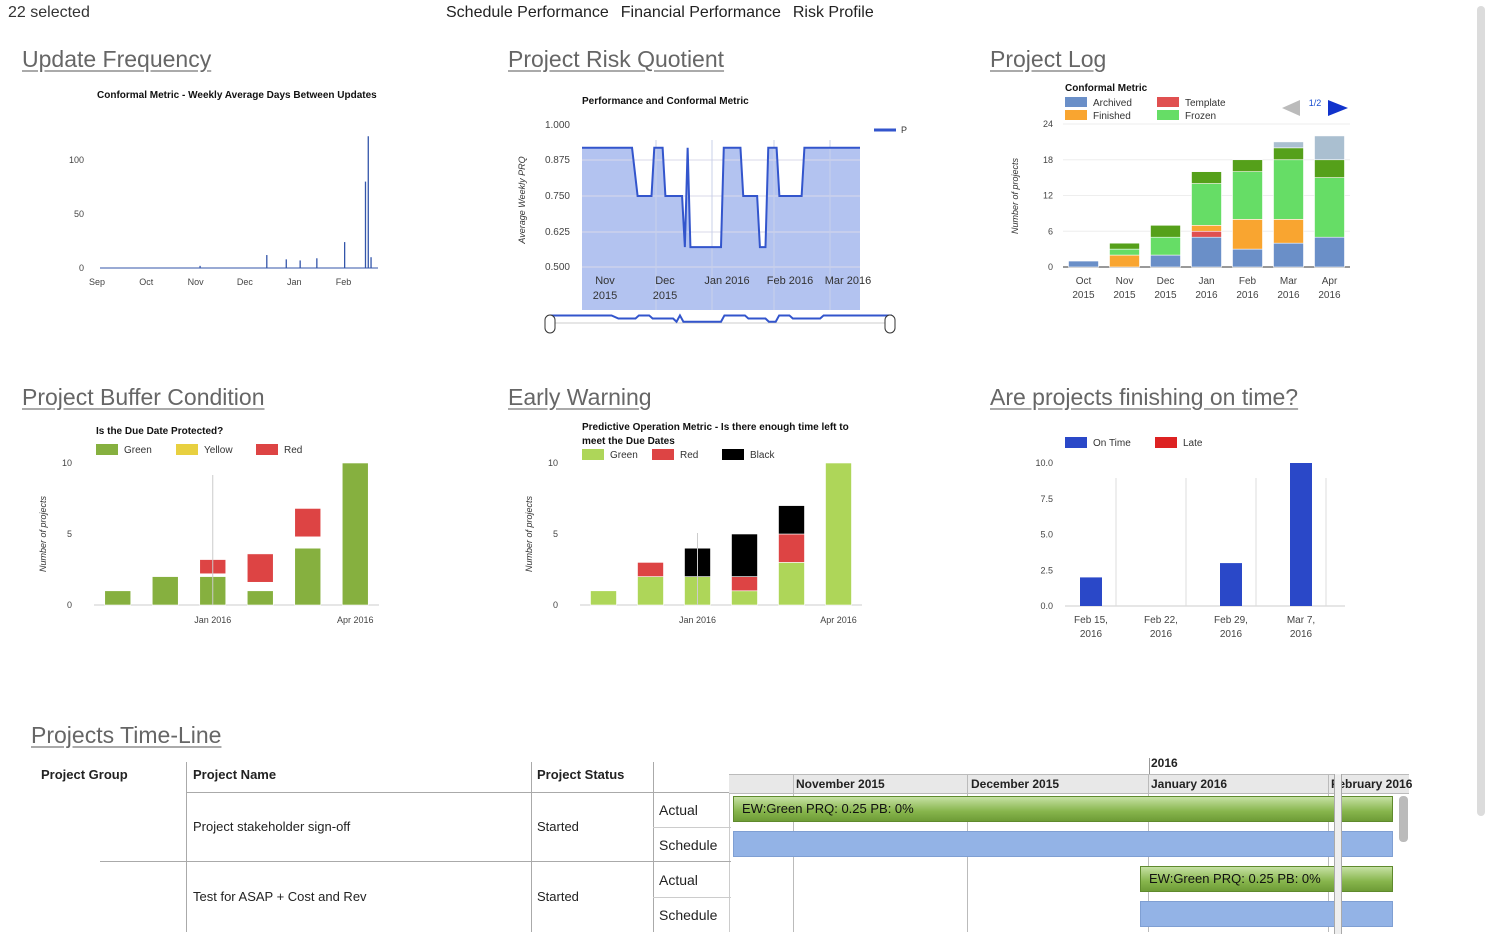  Describe the element at coordinates (1248, 281) in the screenshot. I see `x-tick-label: Feb` at that location.